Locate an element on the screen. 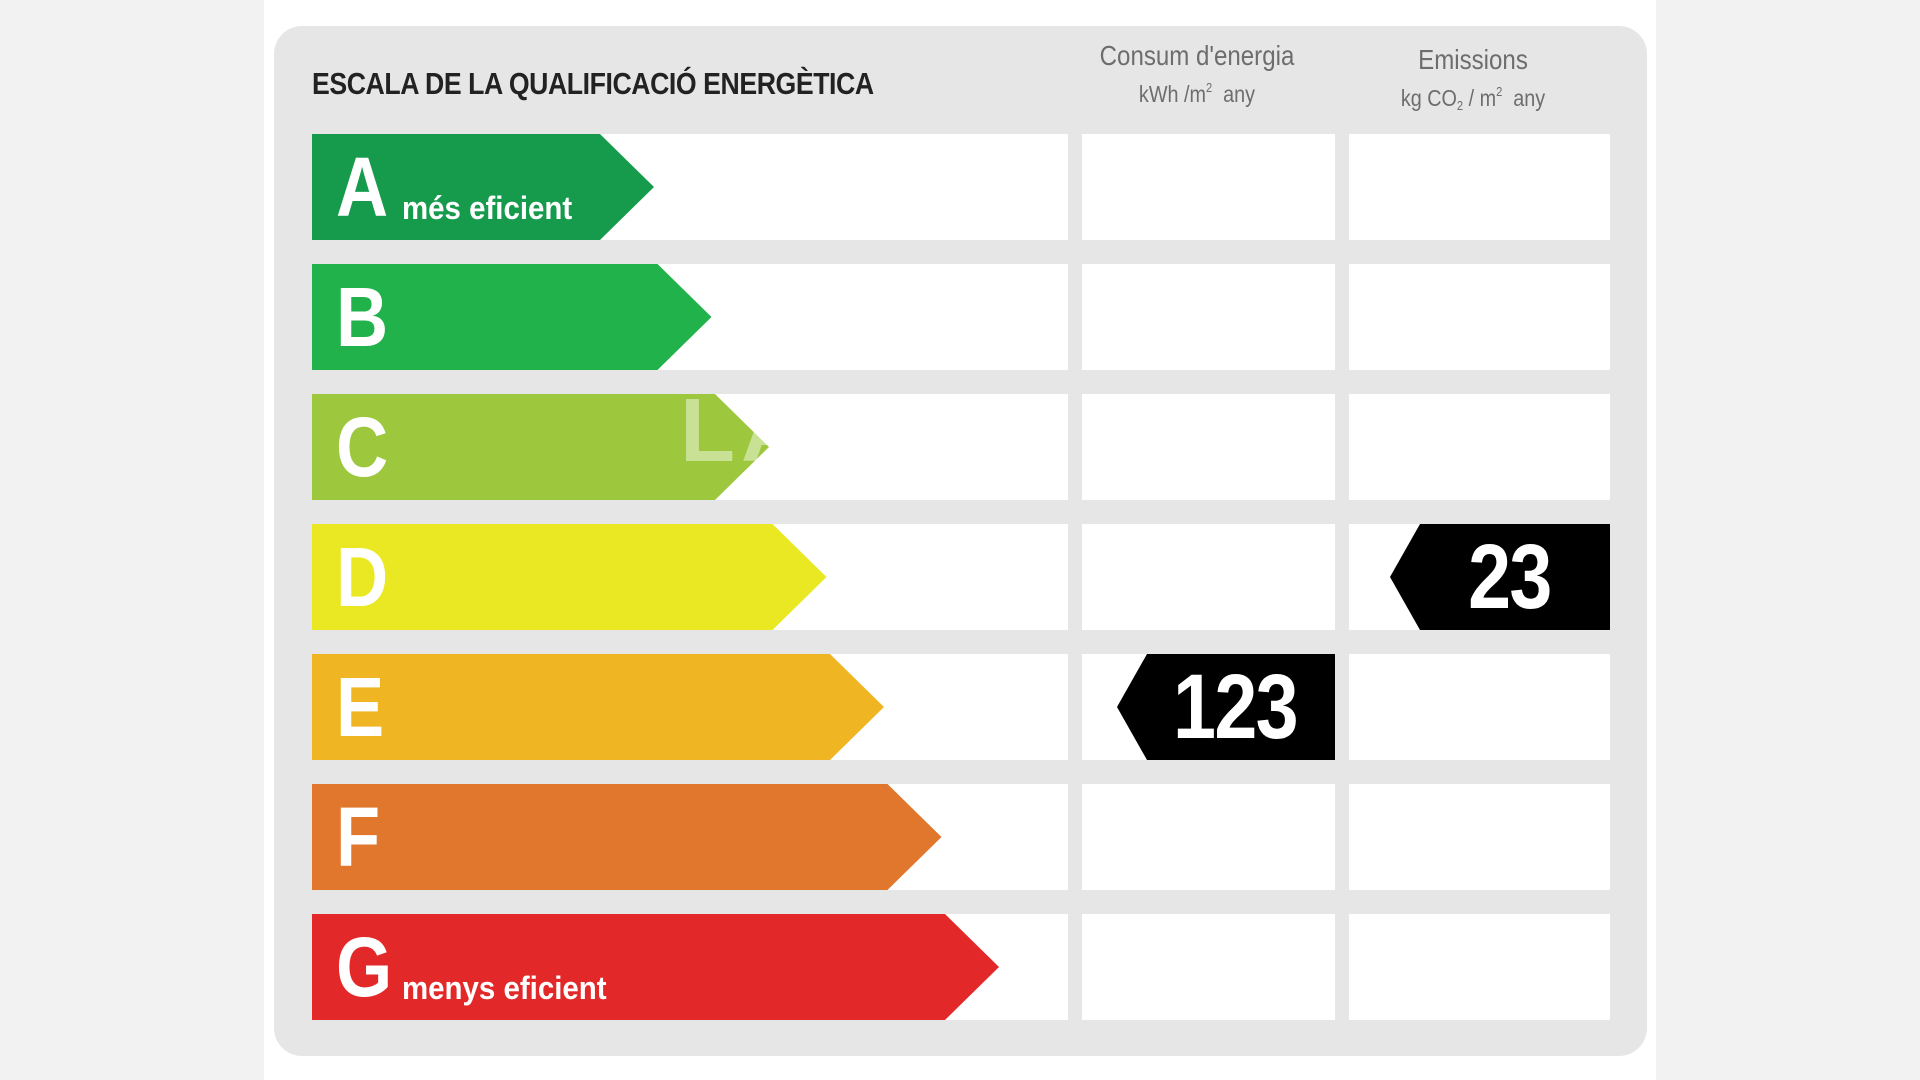 The image size is (1920, 1080). rating-letter: A is located at coordinates (362, 187).